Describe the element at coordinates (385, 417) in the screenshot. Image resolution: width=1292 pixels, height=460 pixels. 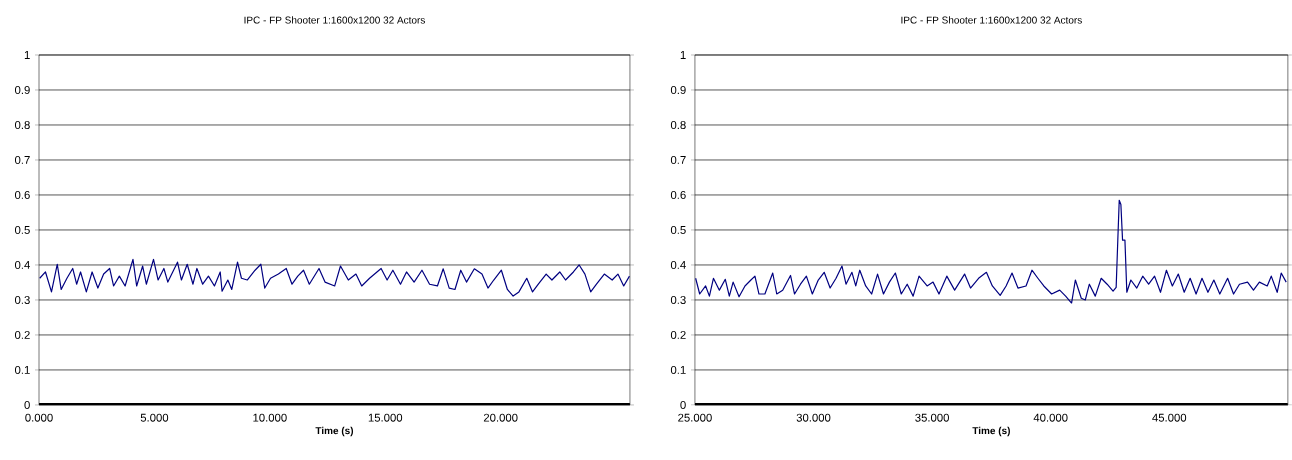
I see `x-tick-label: 15.000` at that location.